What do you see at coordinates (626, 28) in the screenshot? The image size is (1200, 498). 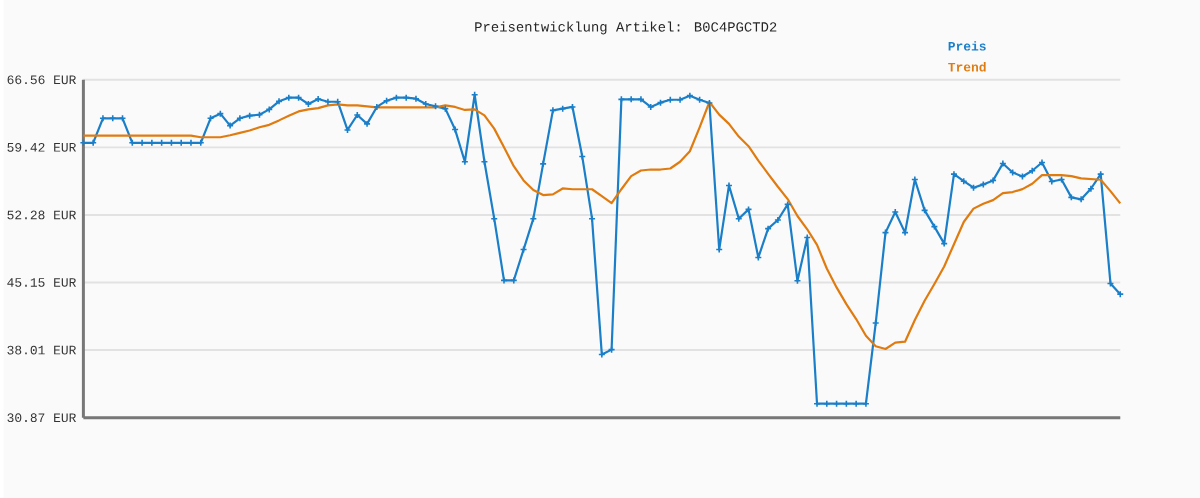 I see `chart-title: Preisentwicklung Artikel: B0C4PGCTD2` at bounding box center [626, 28].